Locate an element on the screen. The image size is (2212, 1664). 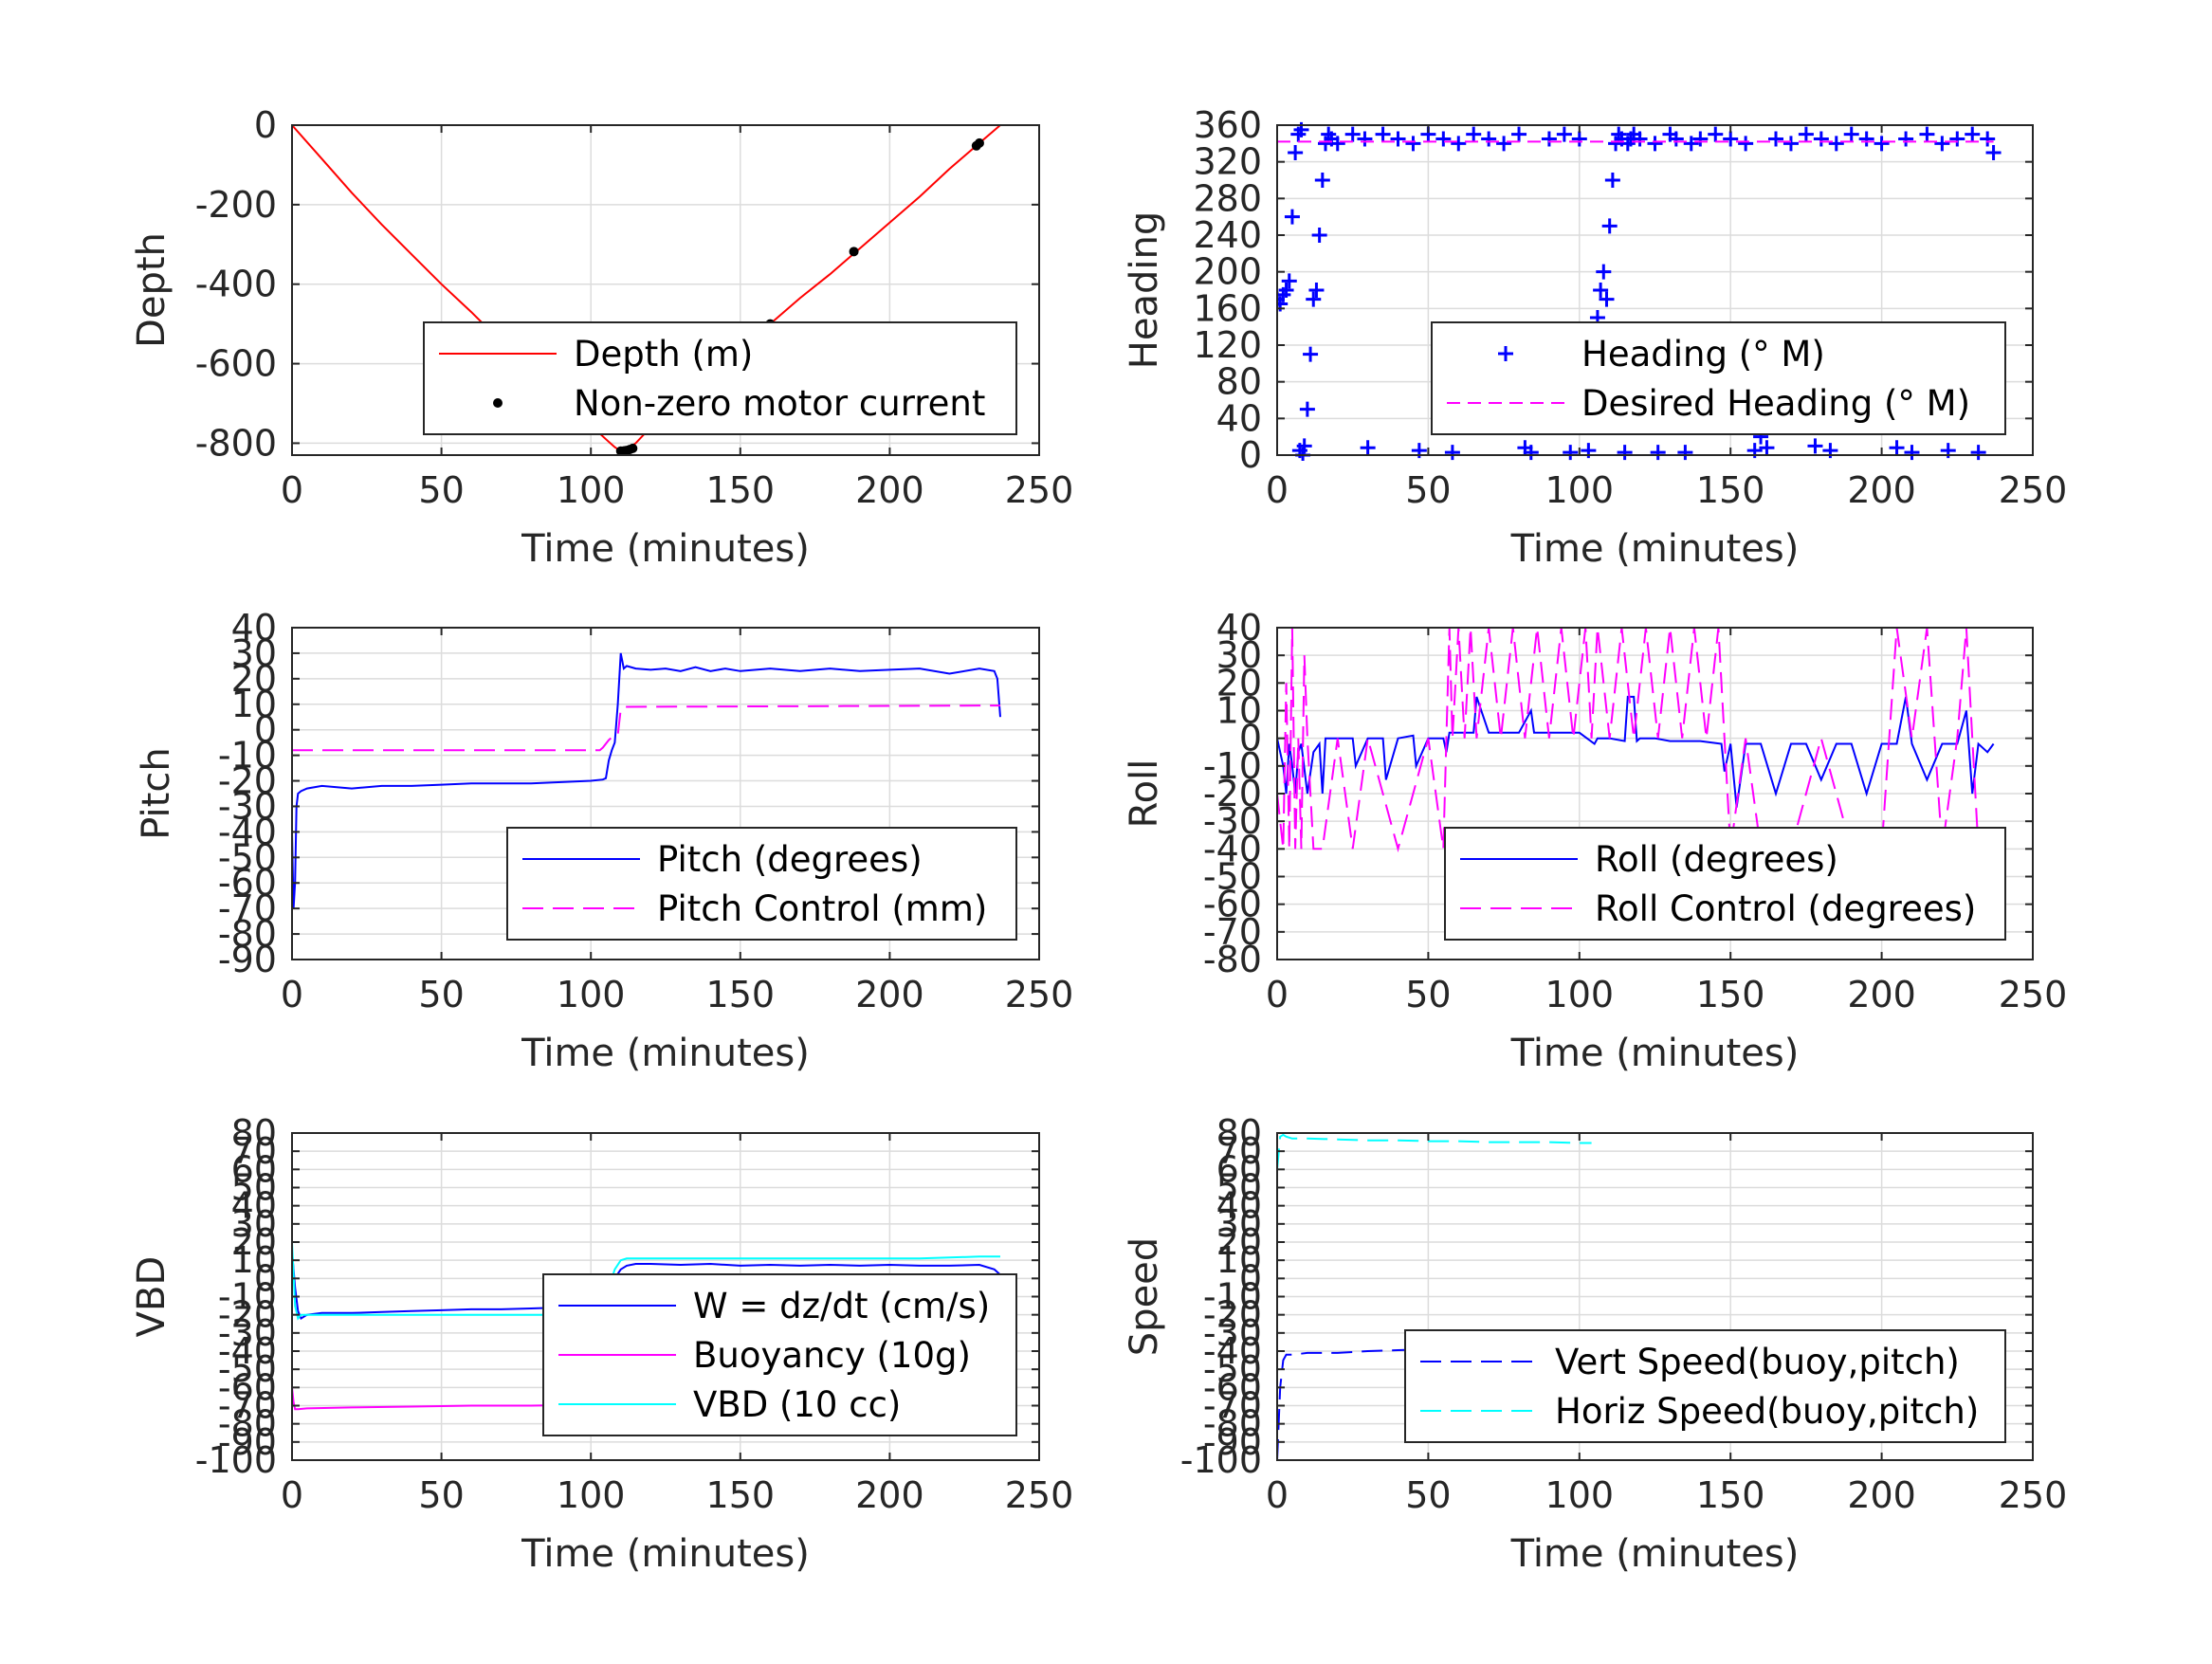
y-tick-label: -30 is located at coordinates (1232, 821).